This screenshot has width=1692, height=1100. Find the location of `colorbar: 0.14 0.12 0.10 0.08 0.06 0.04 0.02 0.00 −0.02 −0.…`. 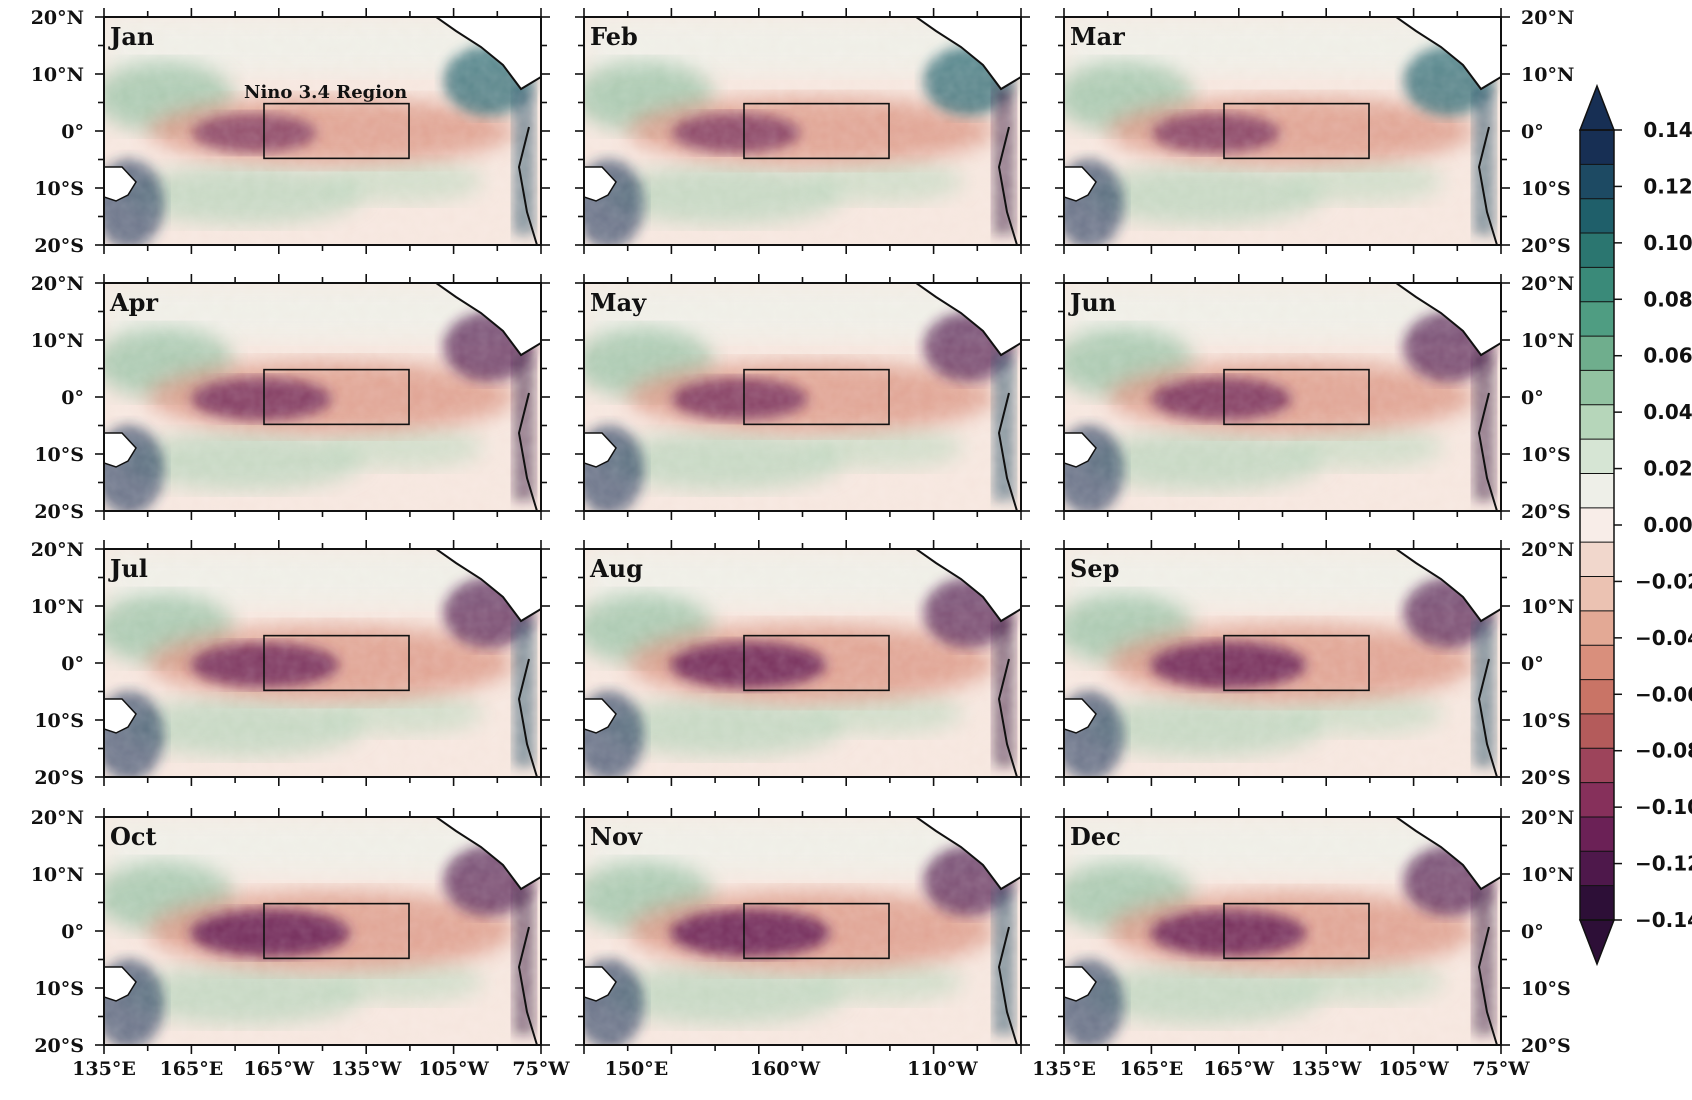

colorbar: 0.14 0.12 0.10 0.08 0.06 0.04 0.02 0.00 −0.02 −0.… is located at coordinates (1635, 525).